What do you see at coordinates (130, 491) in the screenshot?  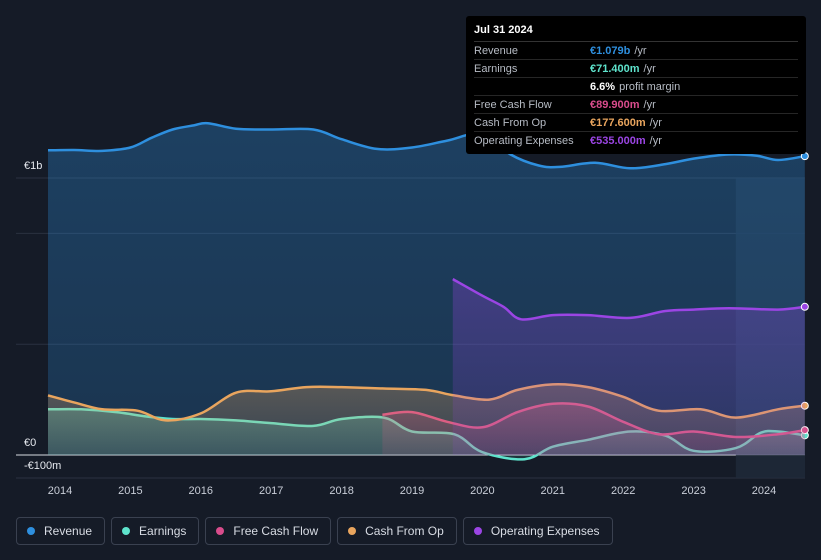 I see `x-tick-label: 2015` at bounding box center [130, 491].